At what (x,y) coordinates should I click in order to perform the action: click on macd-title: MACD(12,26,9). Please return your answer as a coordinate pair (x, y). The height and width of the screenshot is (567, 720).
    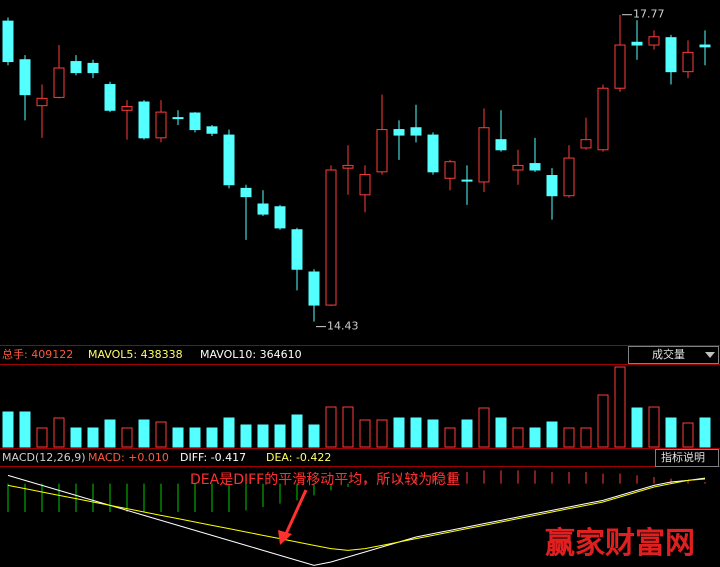
    Looking at the image, I should click on (44, 457).